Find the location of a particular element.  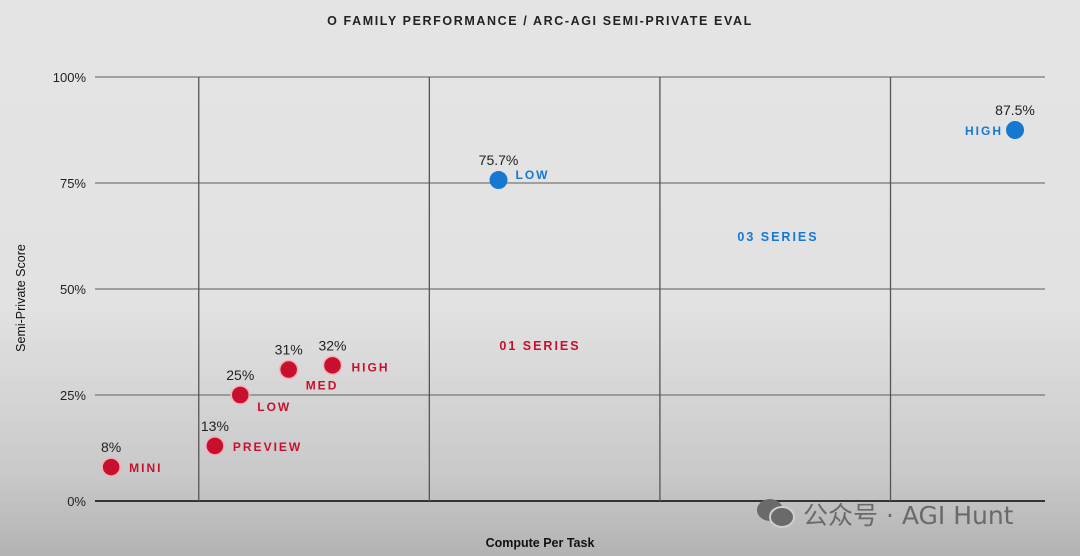

value-label: 32% is located at coordinates (332, 345).